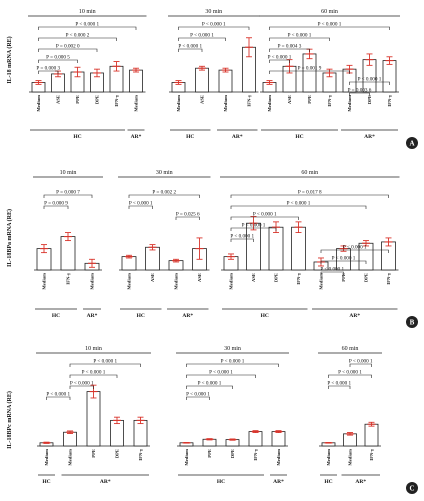  Describe the element at coordinates (269, 103) in the screenshot. I see `panel-a-group-2-tick-label: Medium` at that location.